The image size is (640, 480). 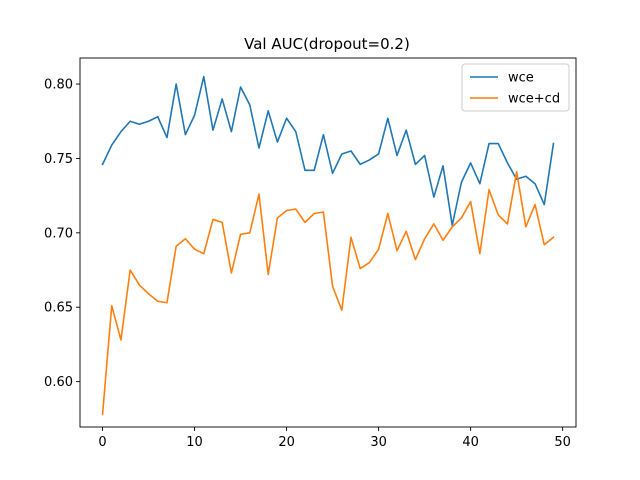 What do you see at coordinates (378, 442) in the screenshot?
I see `x-tick-label: 30` at bounding box center [378, 442].